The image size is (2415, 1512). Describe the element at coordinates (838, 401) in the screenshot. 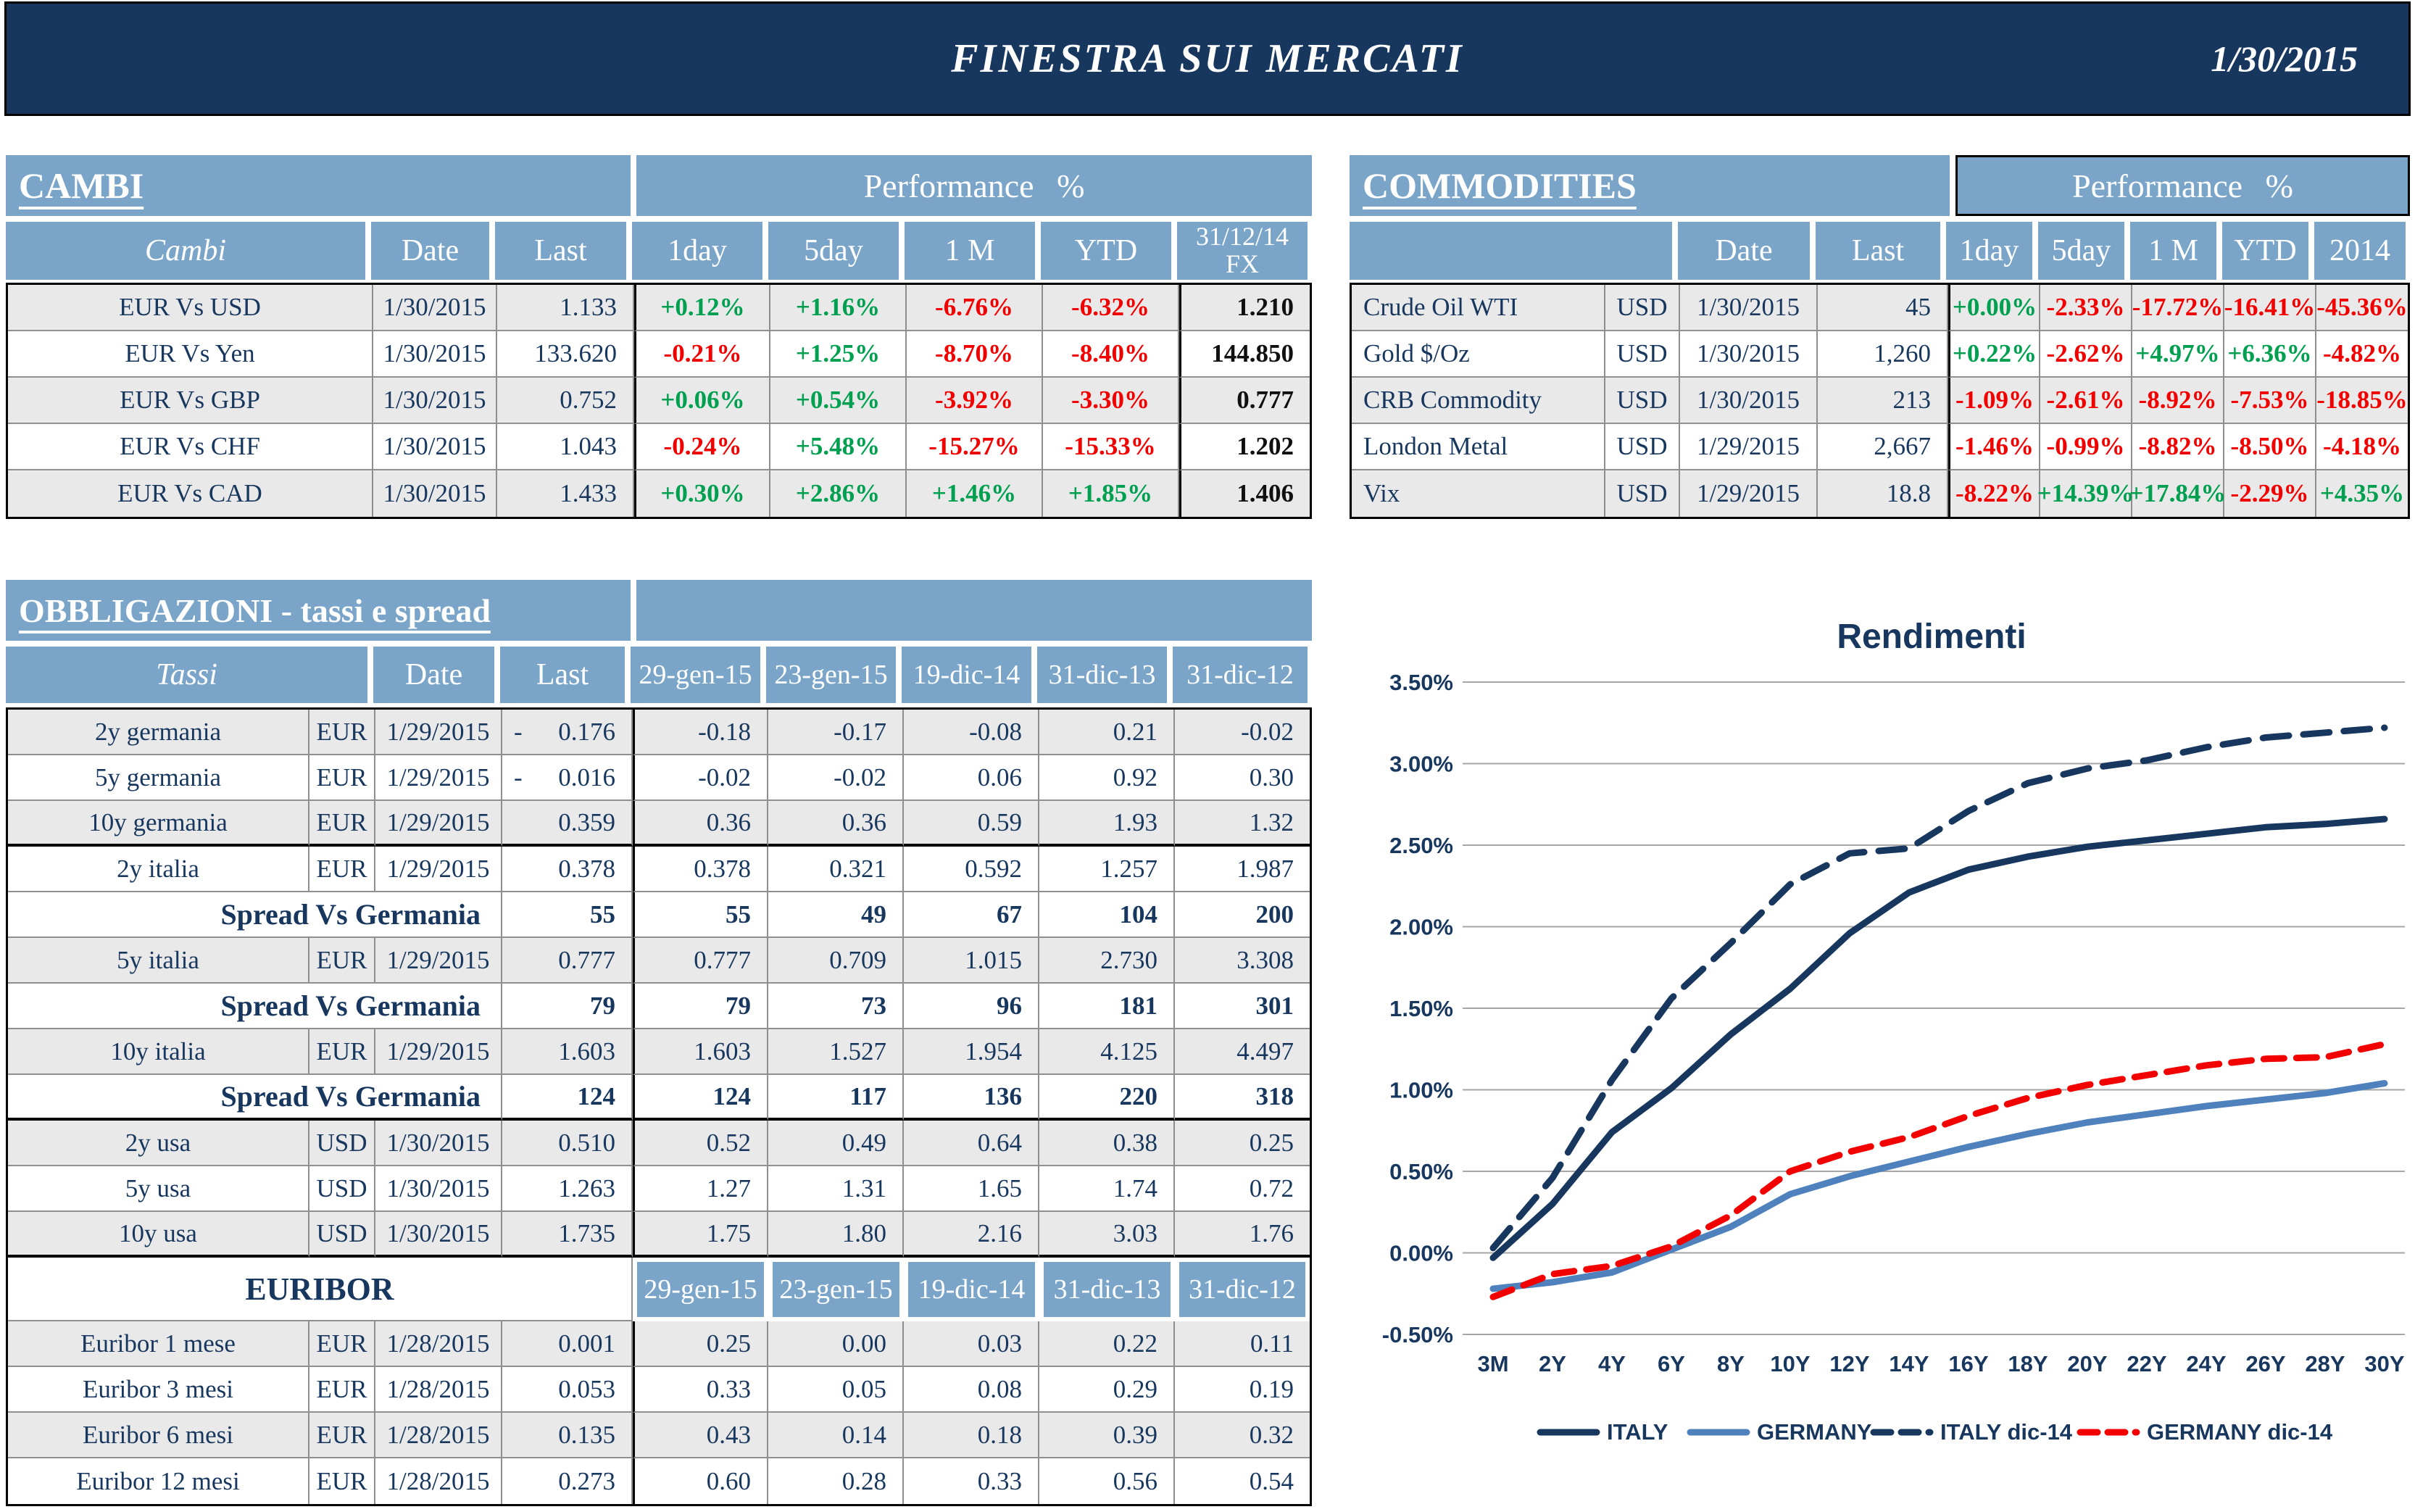

I see `perf-cell: +0.54%` at that location.